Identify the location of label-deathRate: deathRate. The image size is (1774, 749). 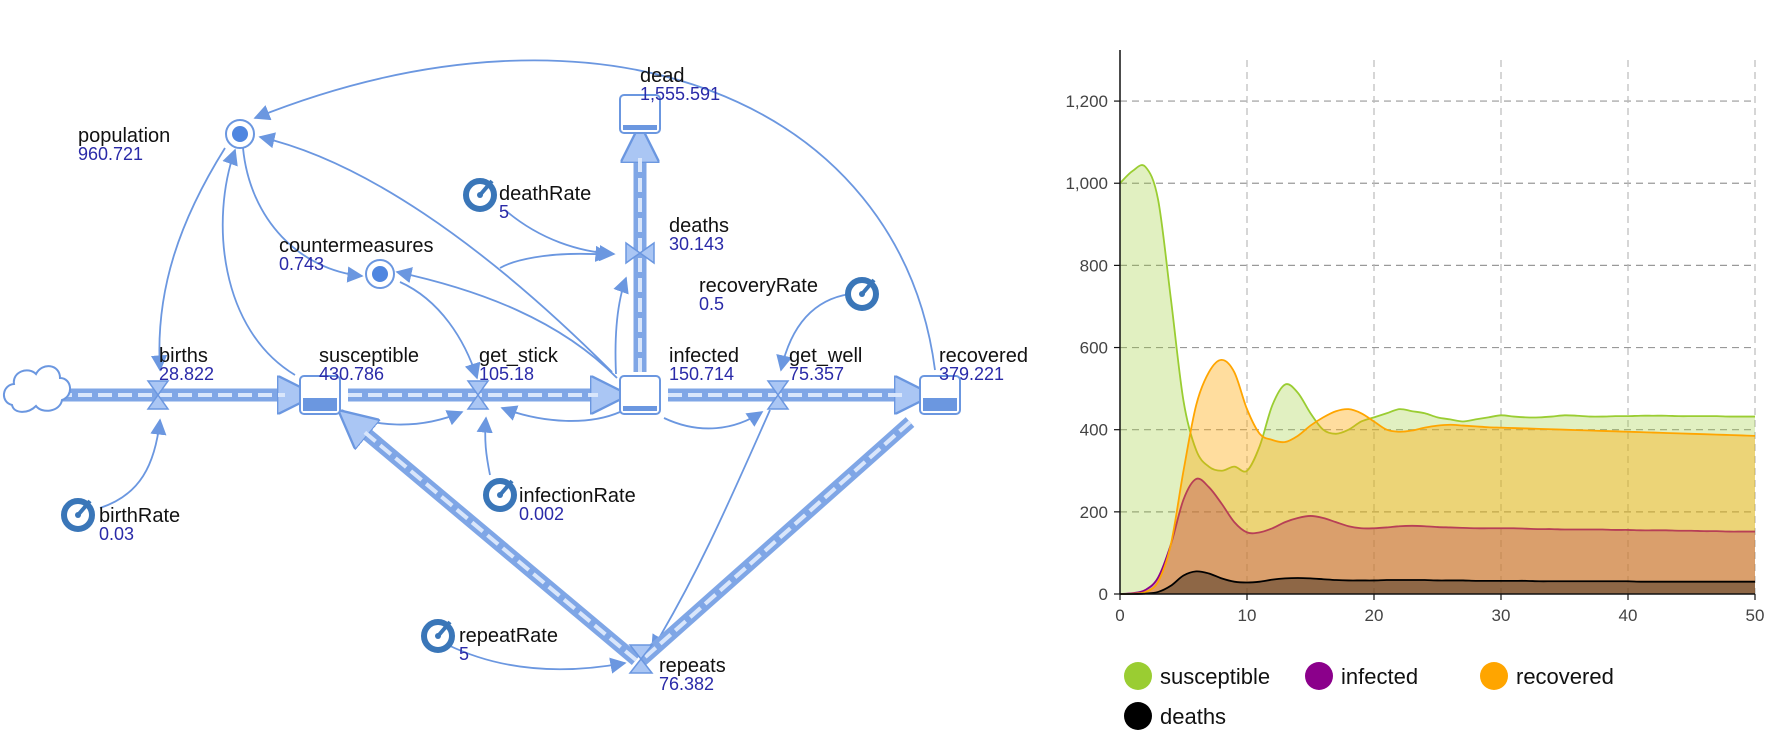
(545, 194).